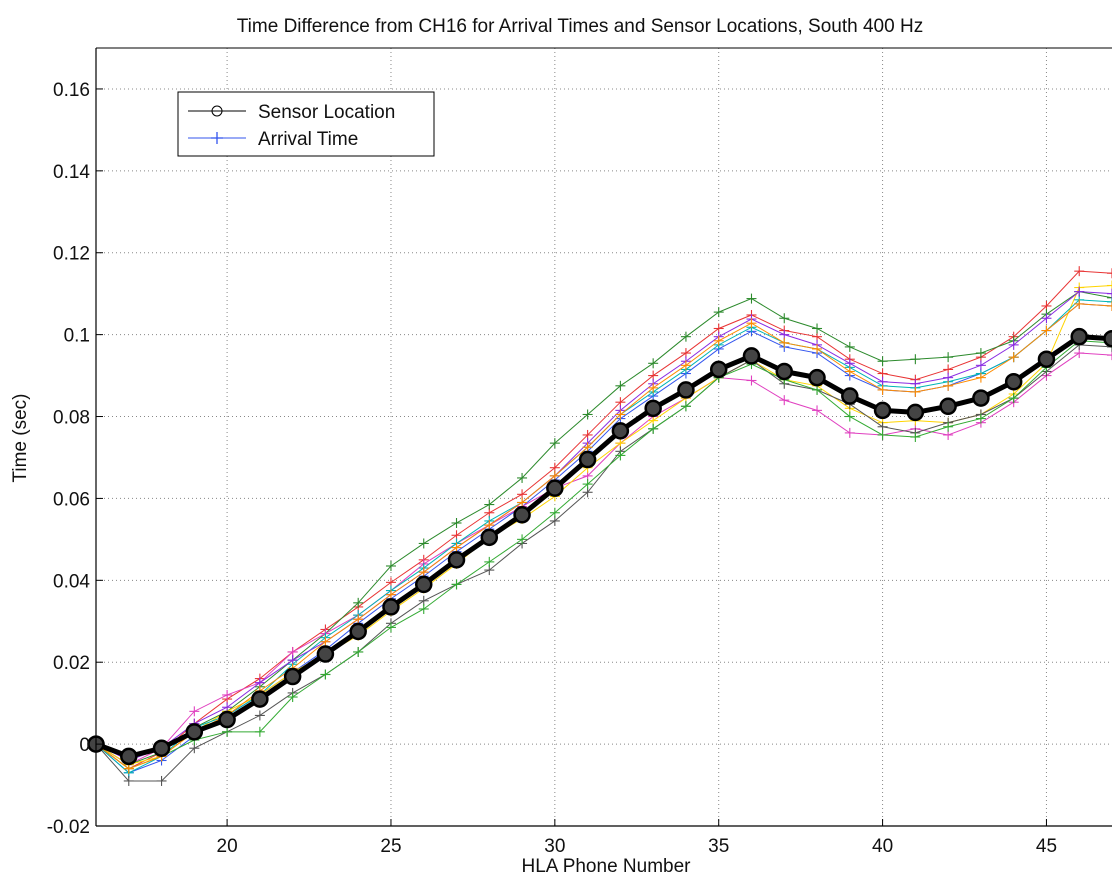  Describe the element at coordinates (68, 827) in the screenshot. I see `y-tick-label: -0.02` at that location.